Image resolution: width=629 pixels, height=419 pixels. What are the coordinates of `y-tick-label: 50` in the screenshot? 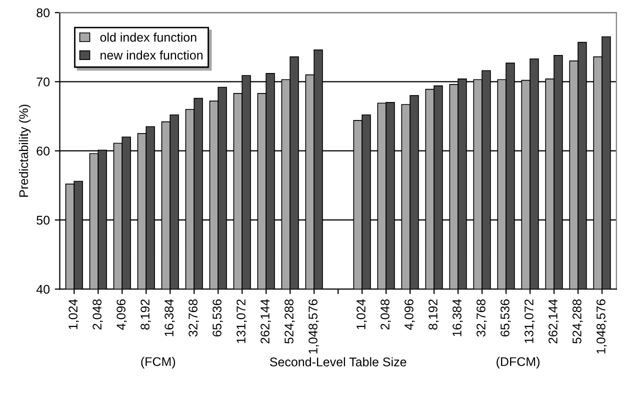 It's located at (43, 220).